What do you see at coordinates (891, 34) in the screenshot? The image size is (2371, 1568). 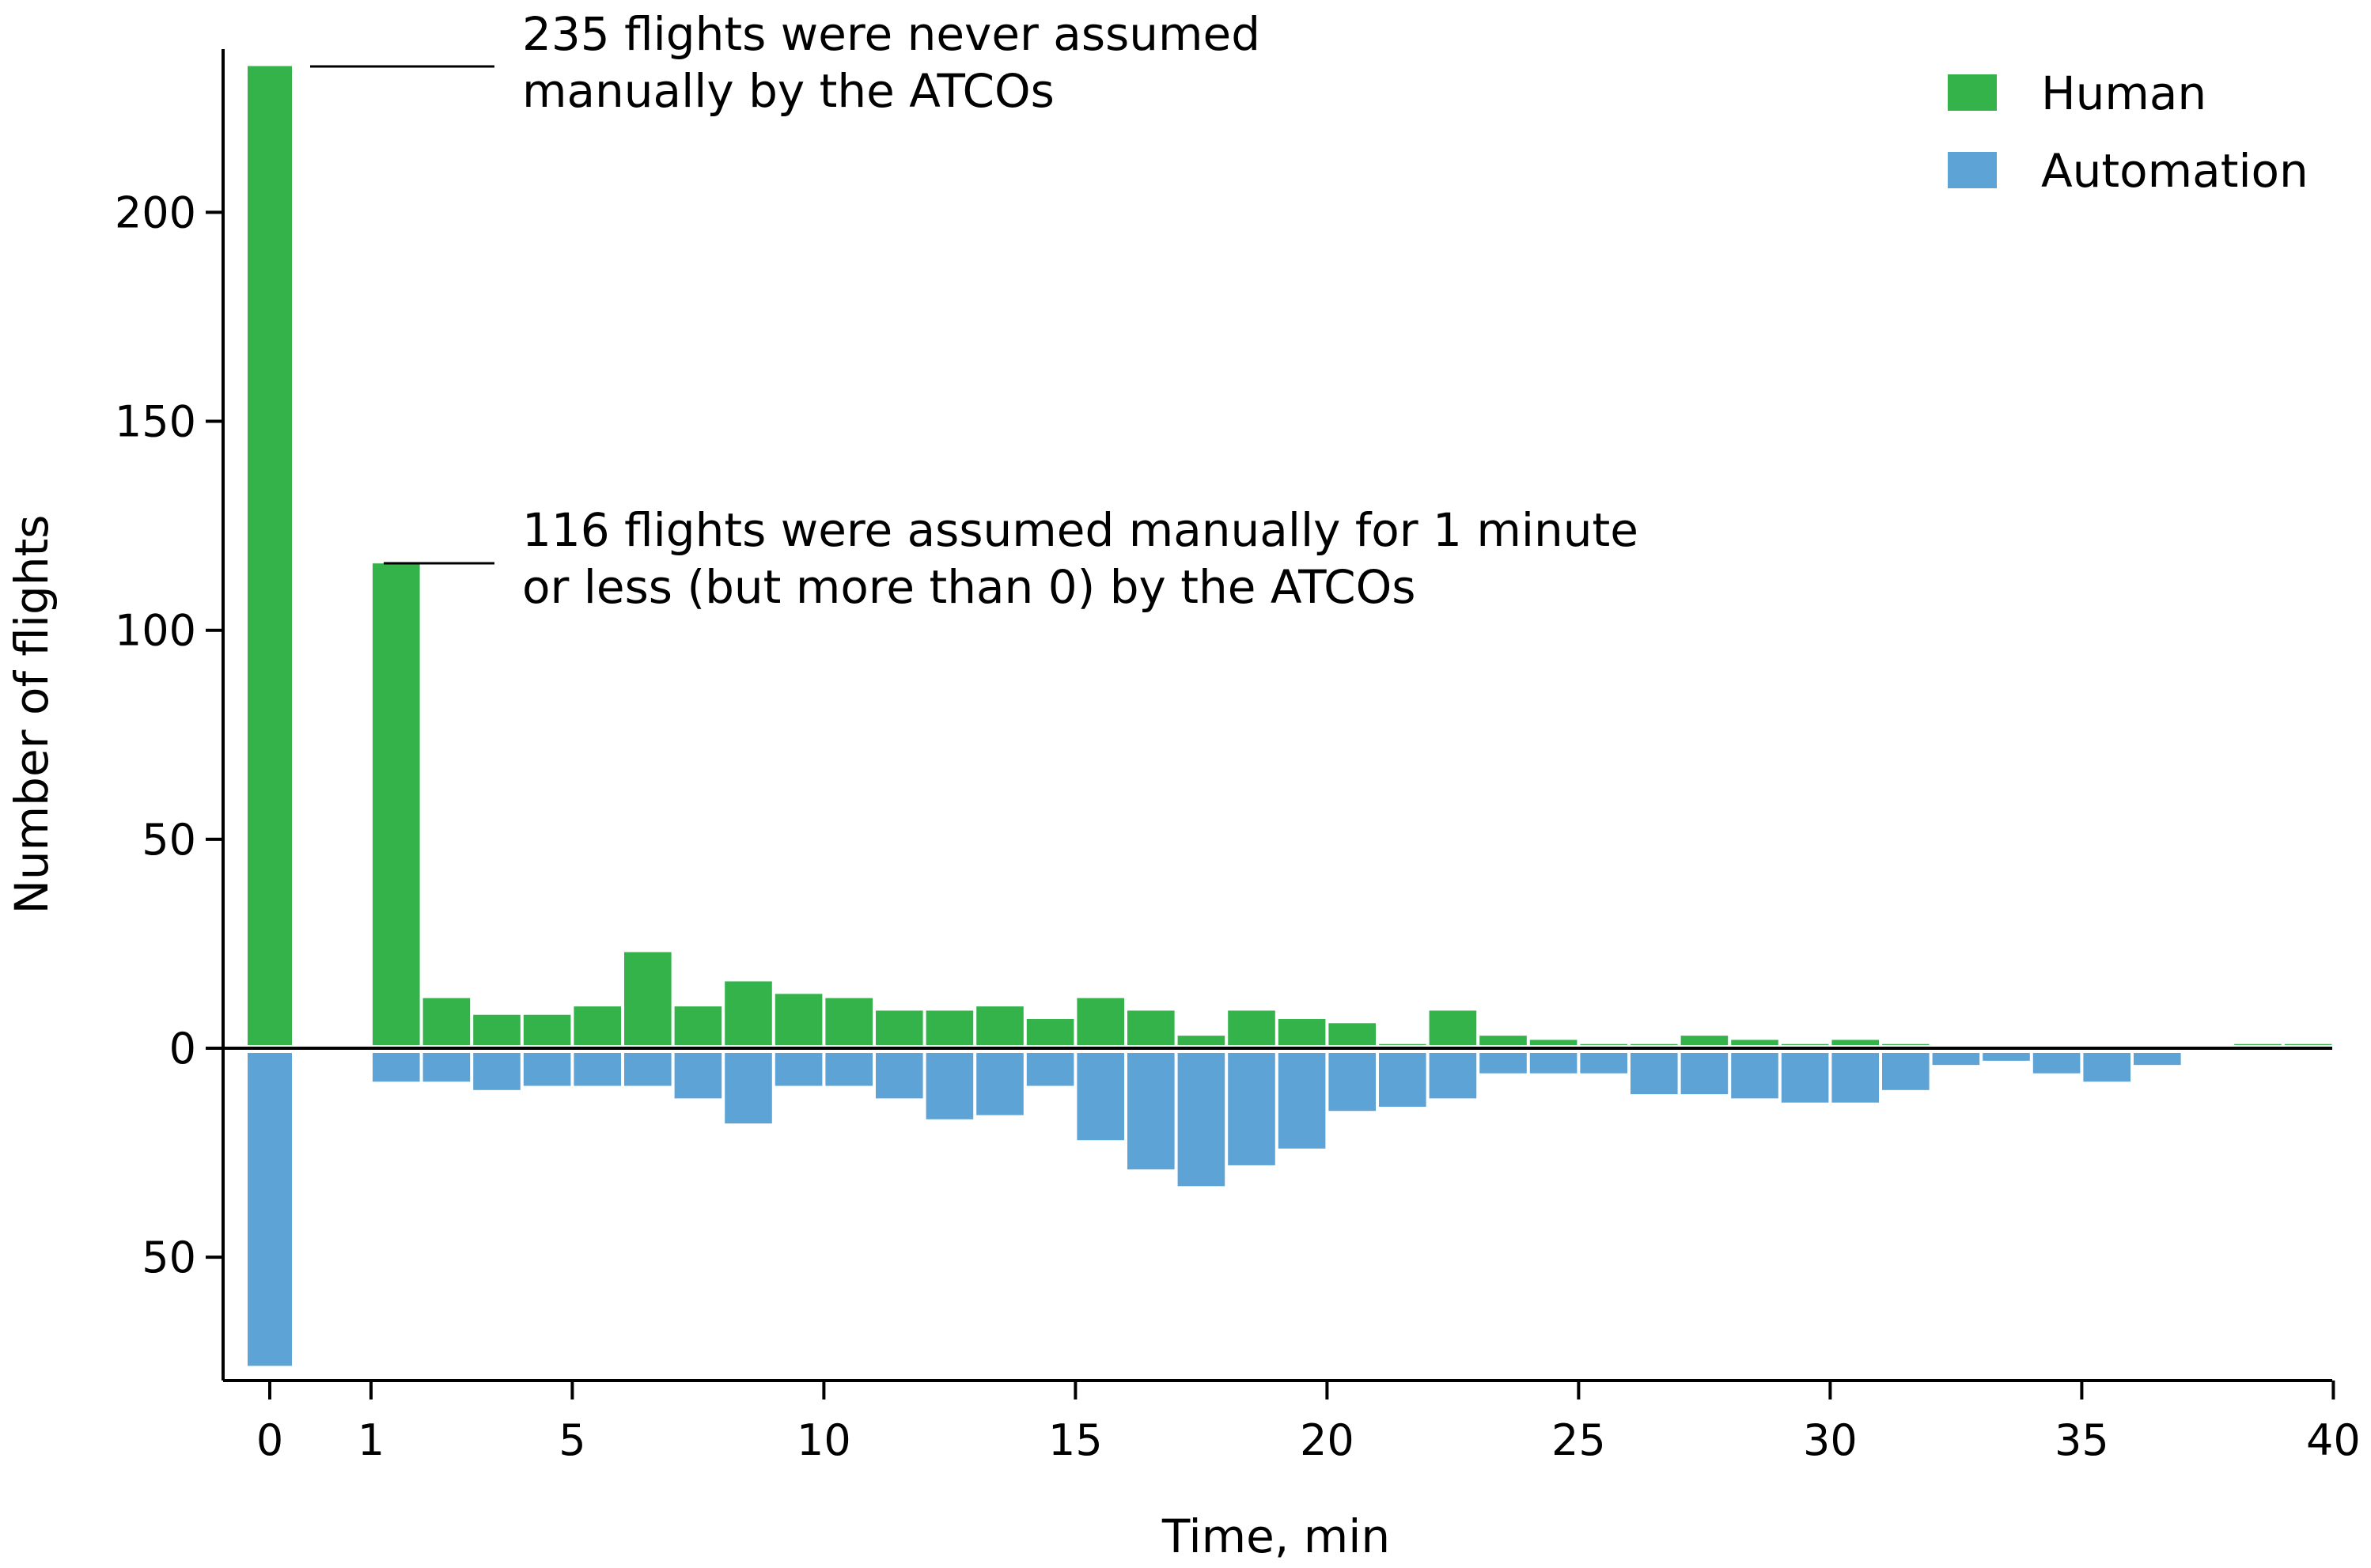 I see `annotation-text-line: 235 flights were never assumed` at bounding box center [891, 34].